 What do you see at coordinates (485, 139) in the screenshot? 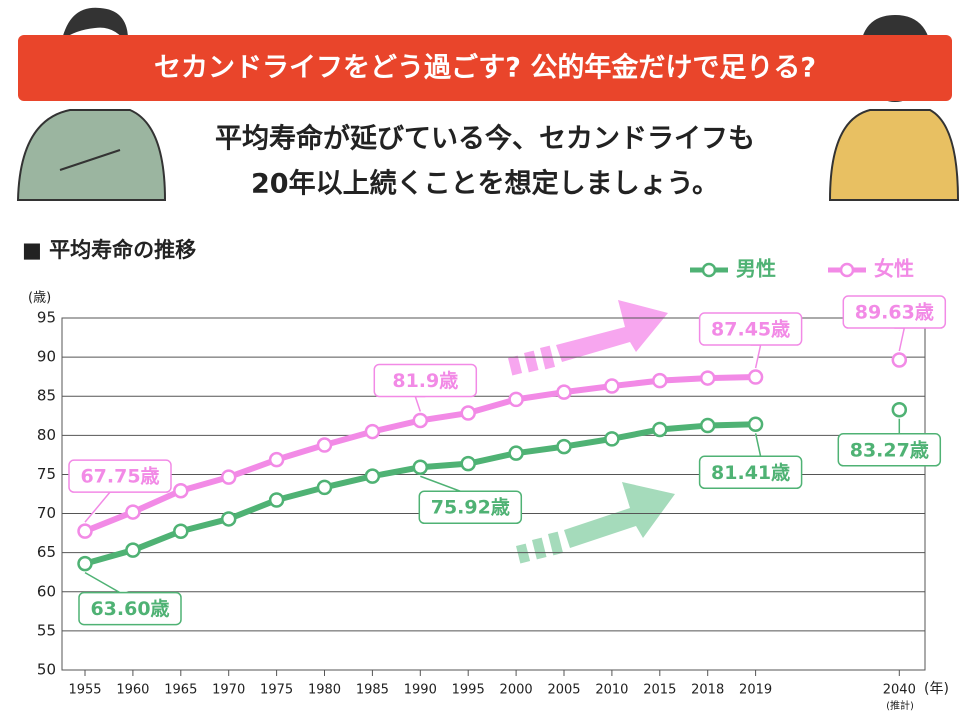
I see `subtitle: 平均寿命が延びている今、セカンドライフも` at bounding box center [485, 139].